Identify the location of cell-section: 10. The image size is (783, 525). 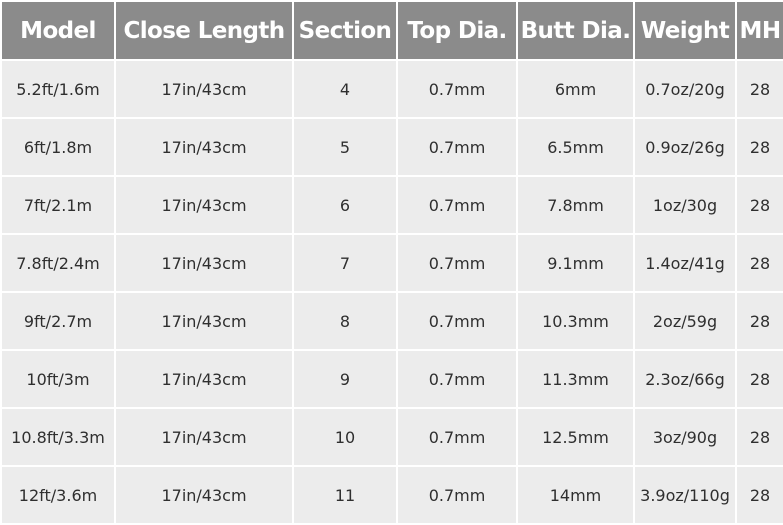
(345, 437).